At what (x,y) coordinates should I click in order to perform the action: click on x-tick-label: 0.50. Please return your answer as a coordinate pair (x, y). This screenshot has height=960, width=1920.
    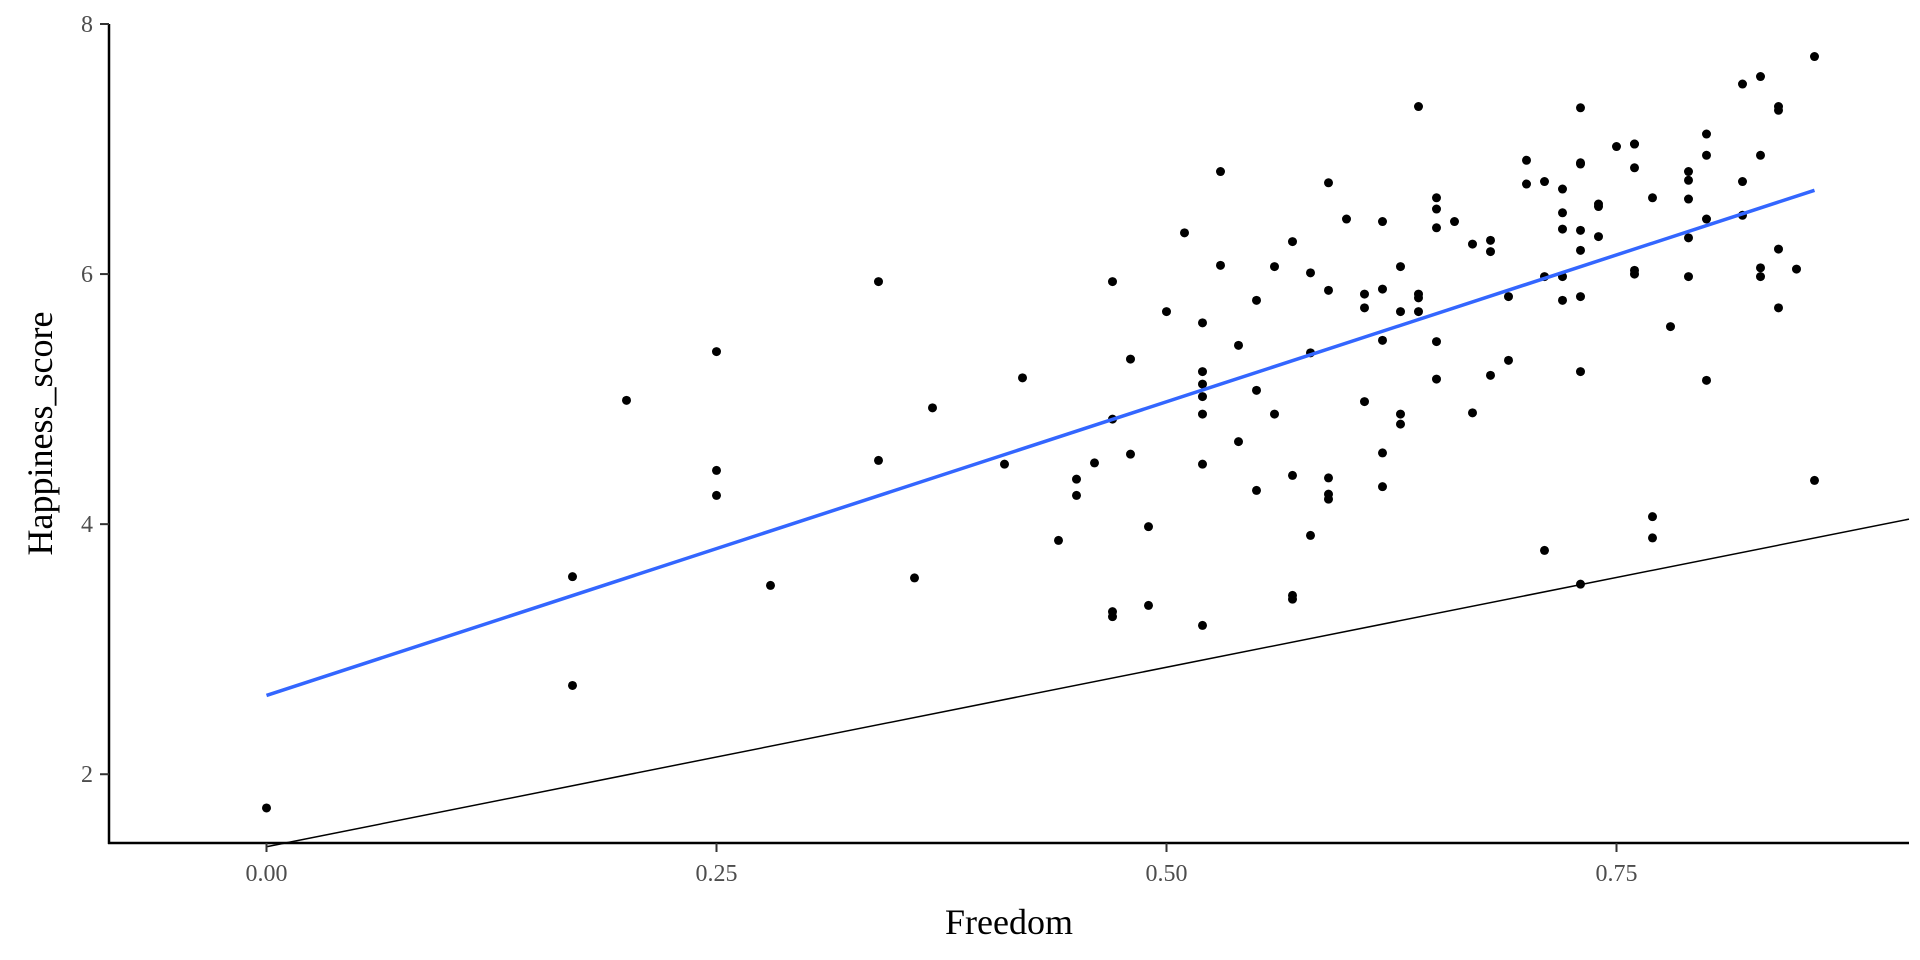
    Looking at the image, I should click on (1167, 874).